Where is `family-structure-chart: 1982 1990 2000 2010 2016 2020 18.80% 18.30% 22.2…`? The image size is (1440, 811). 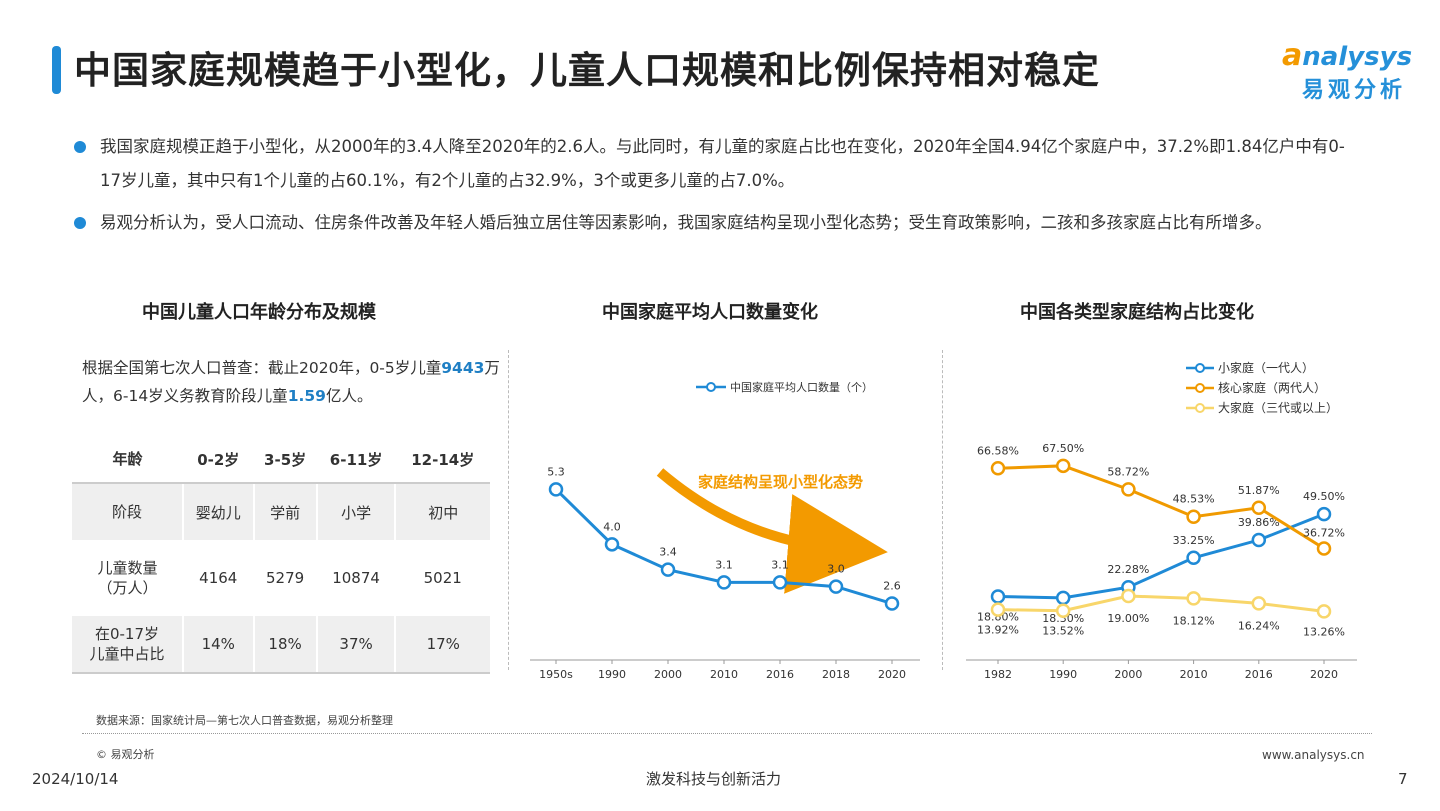
family-structure-chart: 1982 1990 2000 2010 2016 2020 18.80% 18.30% 22.2… is located at coordinates (1161, 520).